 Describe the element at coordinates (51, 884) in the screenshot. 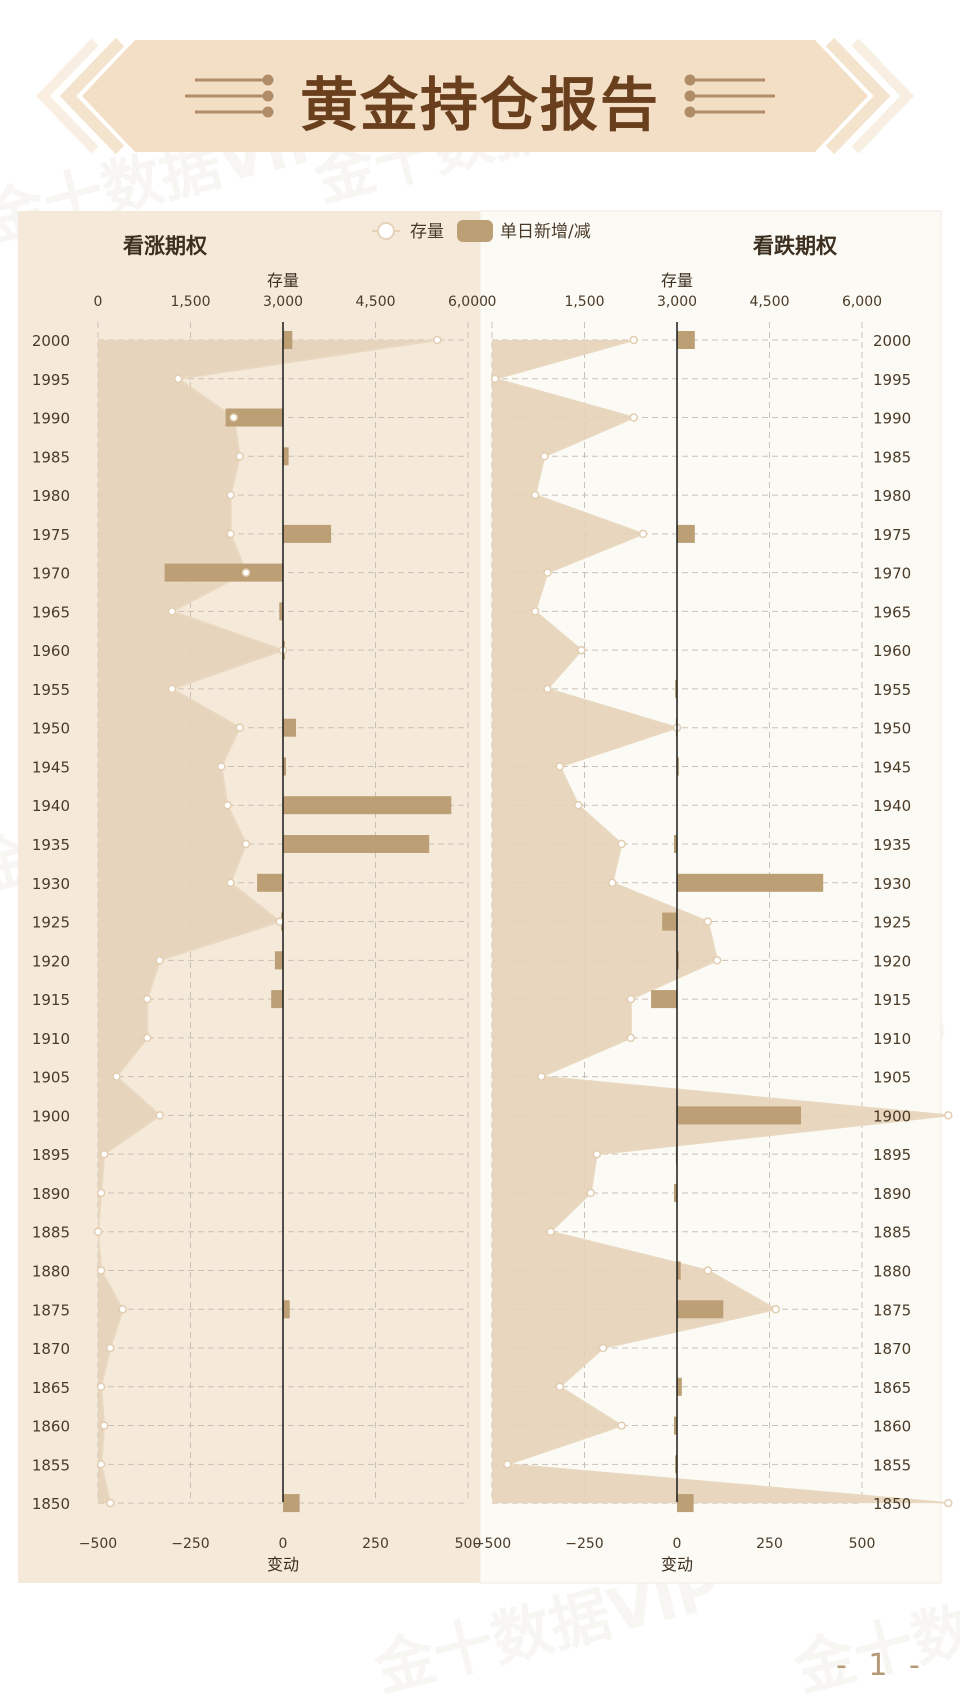

I see `category-label: 1930` at that location.